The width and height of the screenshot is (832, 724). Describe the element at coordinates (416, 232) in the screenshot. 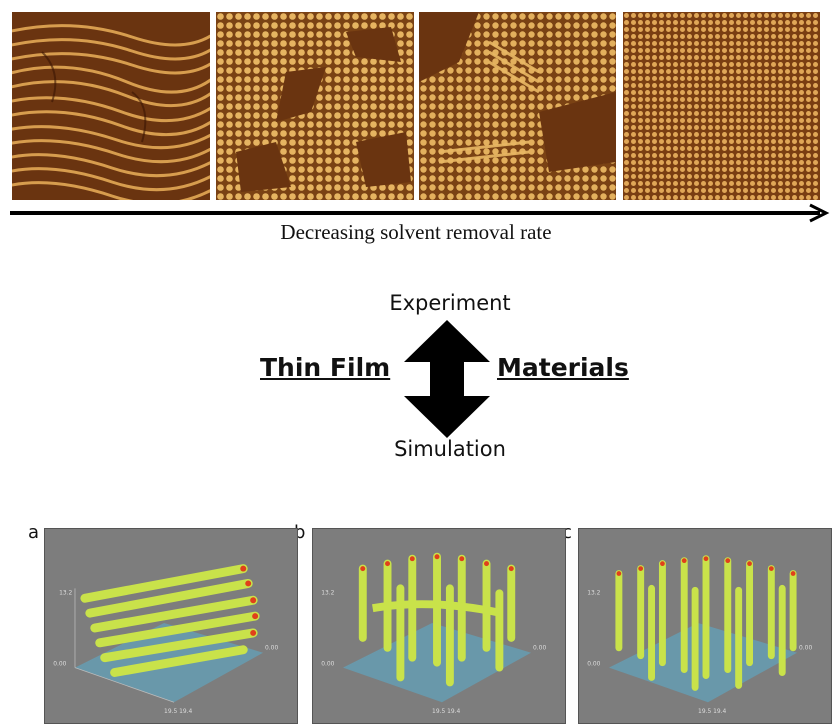

I see `rate-caption: Decreasing solvent removal rate` at that location.